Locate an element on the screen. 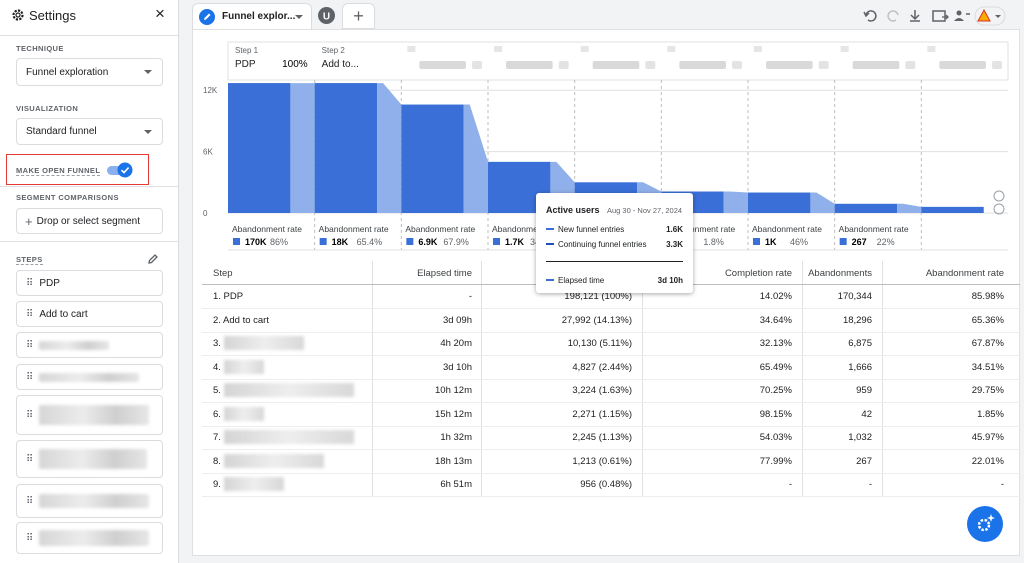  tooltip-label: Continuing funnel entries is located at coordinates (602, 244).